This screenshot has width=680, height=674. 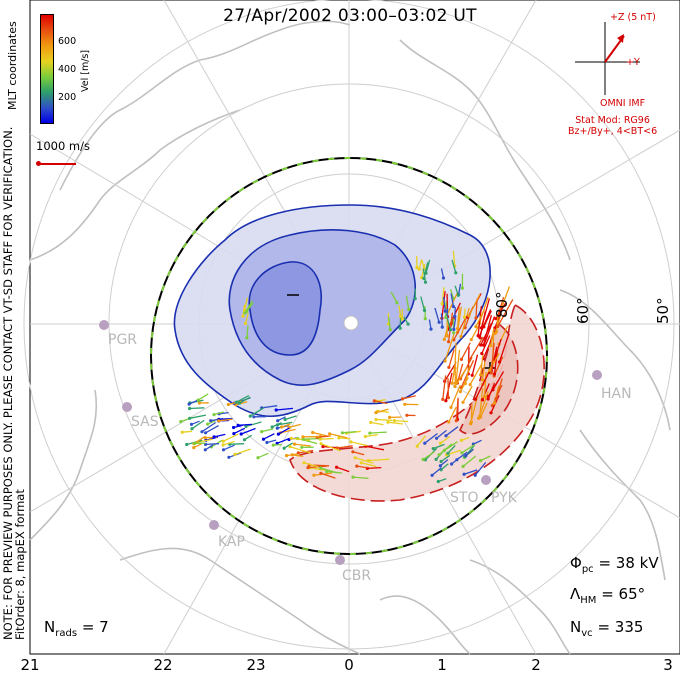 I want to click on stat-model-line1: Stat Mod: RG96, so click(x=612, y=120).